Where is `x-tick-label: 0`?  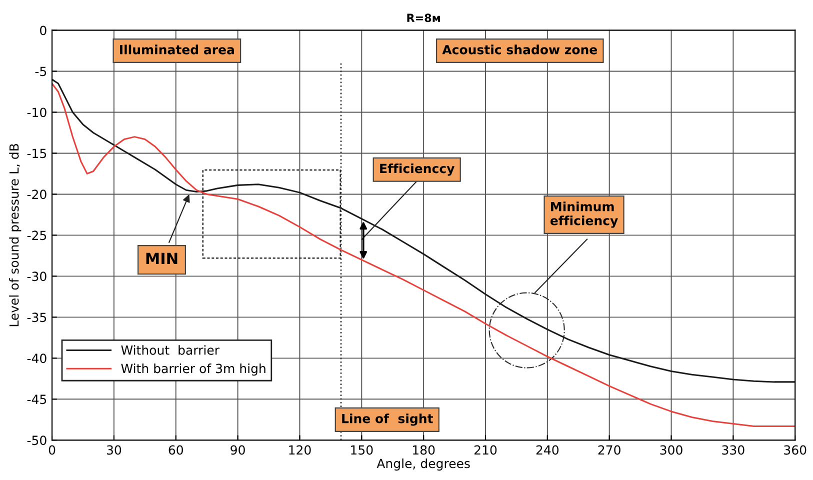
x-tick-label: 0 is located at coordinates (52, 450).